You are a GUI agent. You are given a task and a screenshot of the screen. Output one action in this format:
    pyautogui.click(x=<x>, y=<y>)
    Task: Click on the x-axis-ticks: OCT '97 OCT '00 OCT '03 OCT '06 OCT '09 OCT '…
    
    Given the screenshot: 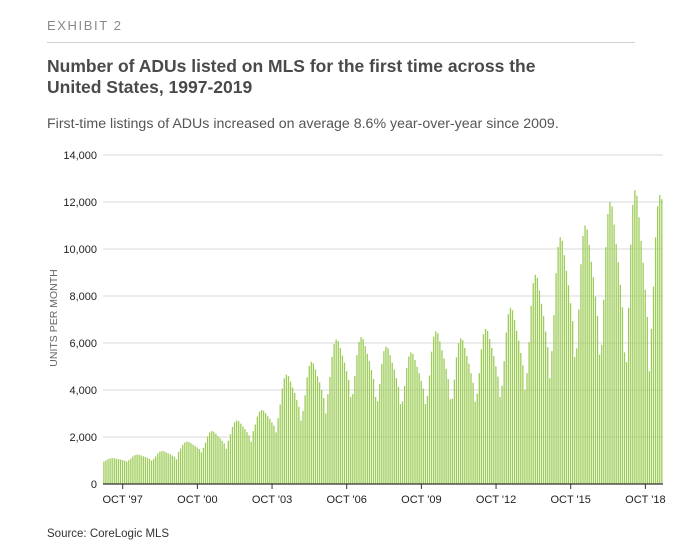 What is the action you would take?
    pyautogui.click(x=384, y=495)
    